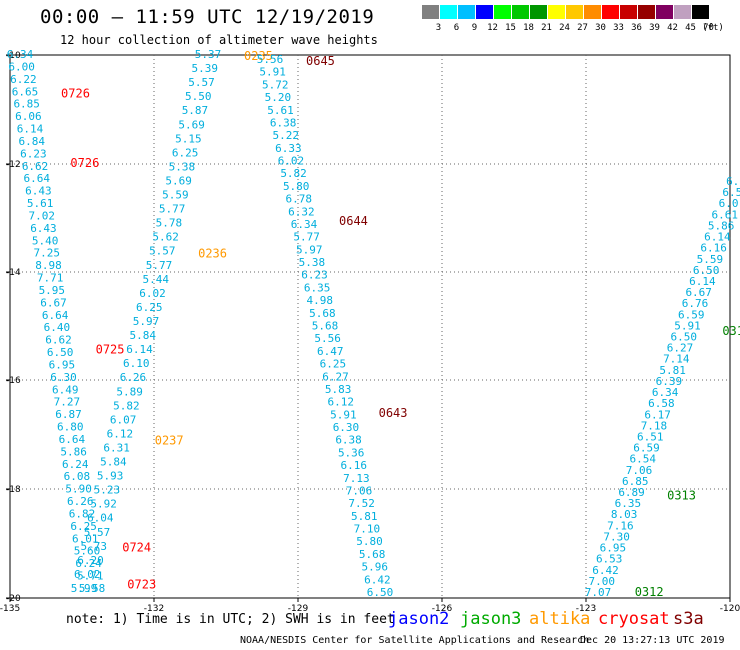 Image resolution: width=740 pixels, height=650 pixels. What do you see at coordinates (142, 335) in the screenshot?
I see `wave-height-value: 5.84` at bounding box center [142, 335].